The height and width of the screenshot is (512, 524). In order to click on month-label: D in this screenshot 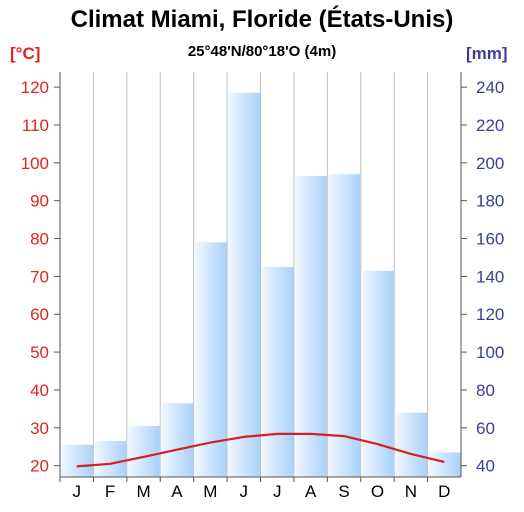, I will do `click(444, 491)`.